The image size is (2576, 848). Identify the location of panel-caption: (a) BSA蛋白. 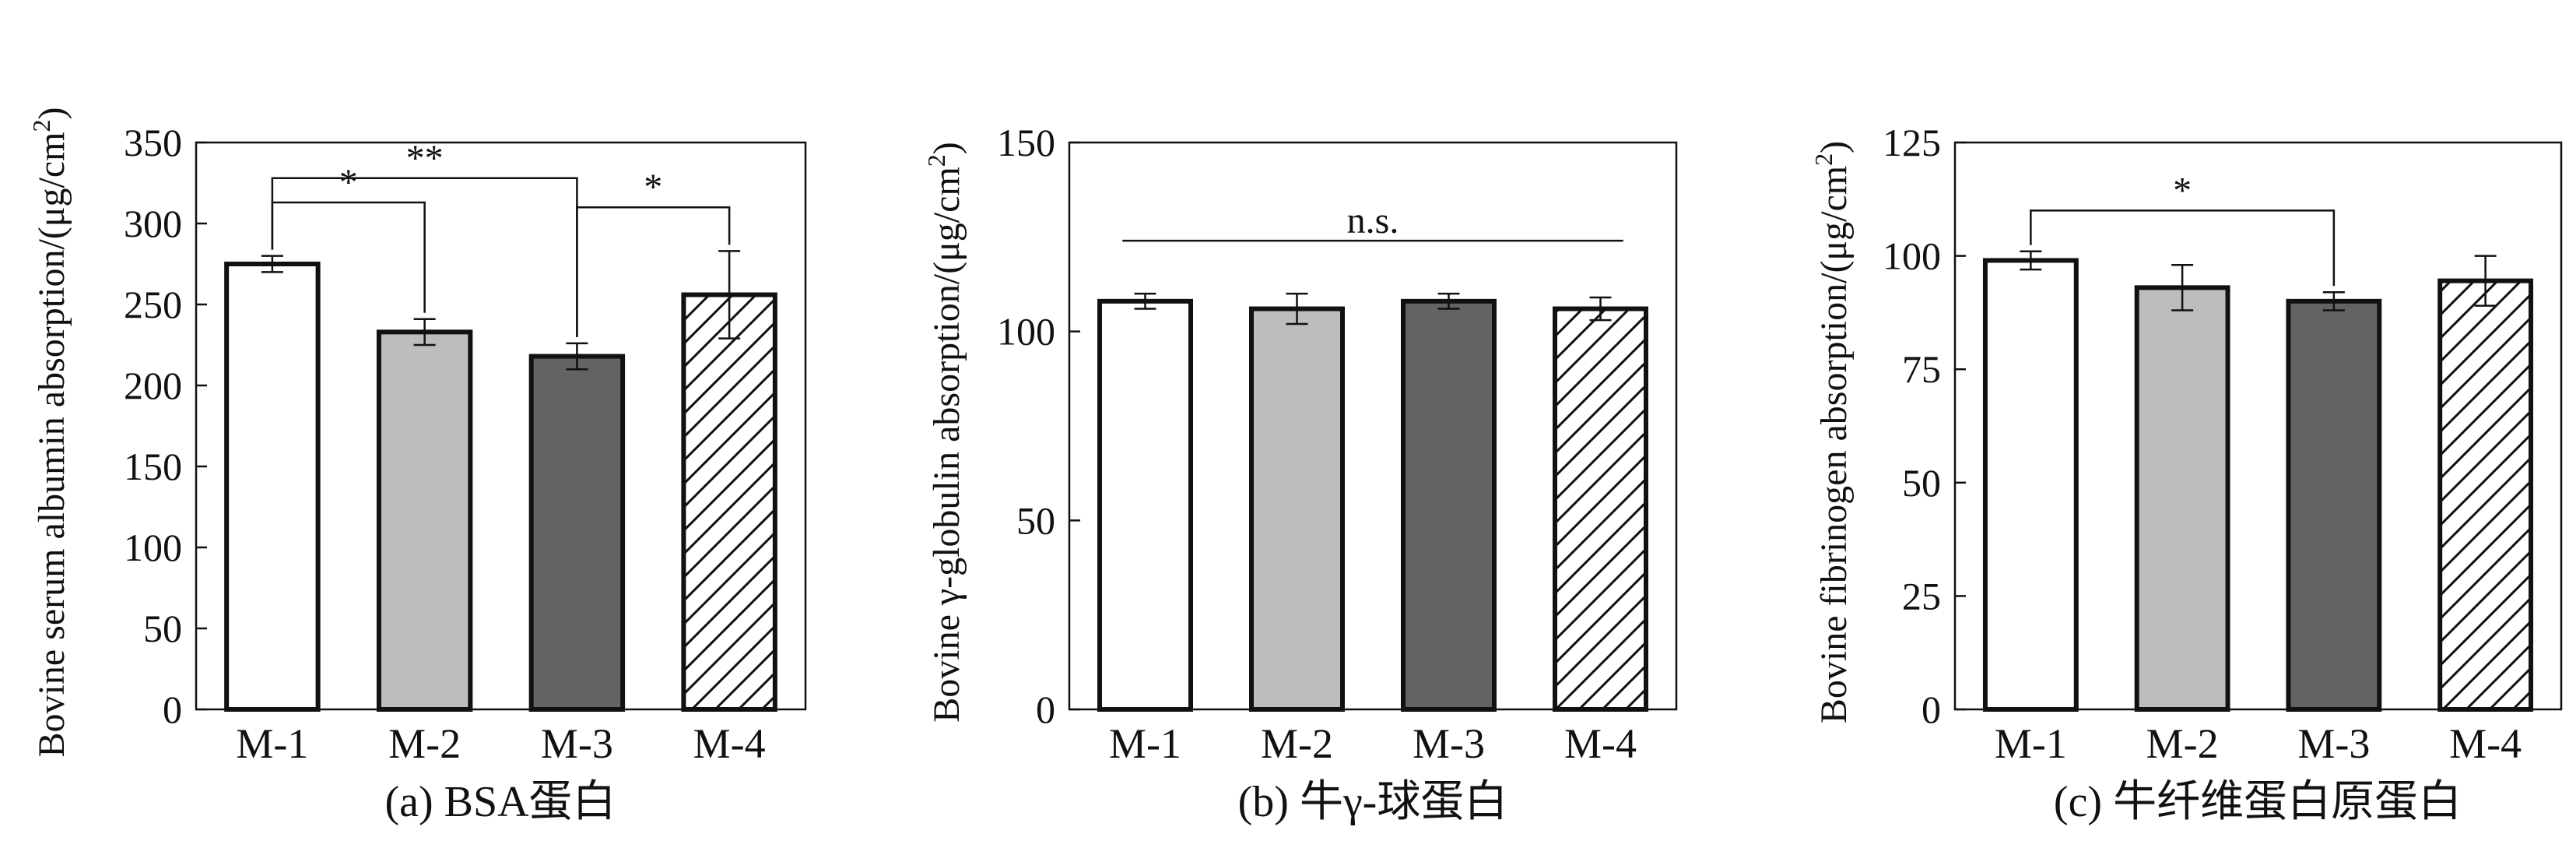
(500, 802).